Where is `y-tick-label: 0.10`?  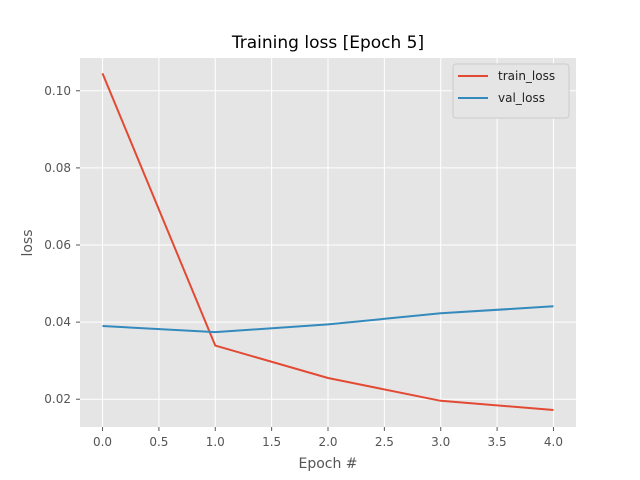
y-tick-label: 0.10 is located at coordinates (57, 91).